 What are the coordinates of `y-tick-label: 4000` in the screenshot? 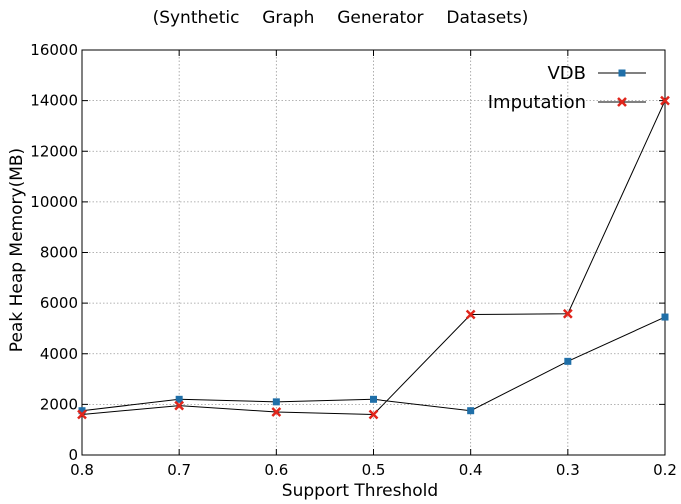 It's located at (59, 354).